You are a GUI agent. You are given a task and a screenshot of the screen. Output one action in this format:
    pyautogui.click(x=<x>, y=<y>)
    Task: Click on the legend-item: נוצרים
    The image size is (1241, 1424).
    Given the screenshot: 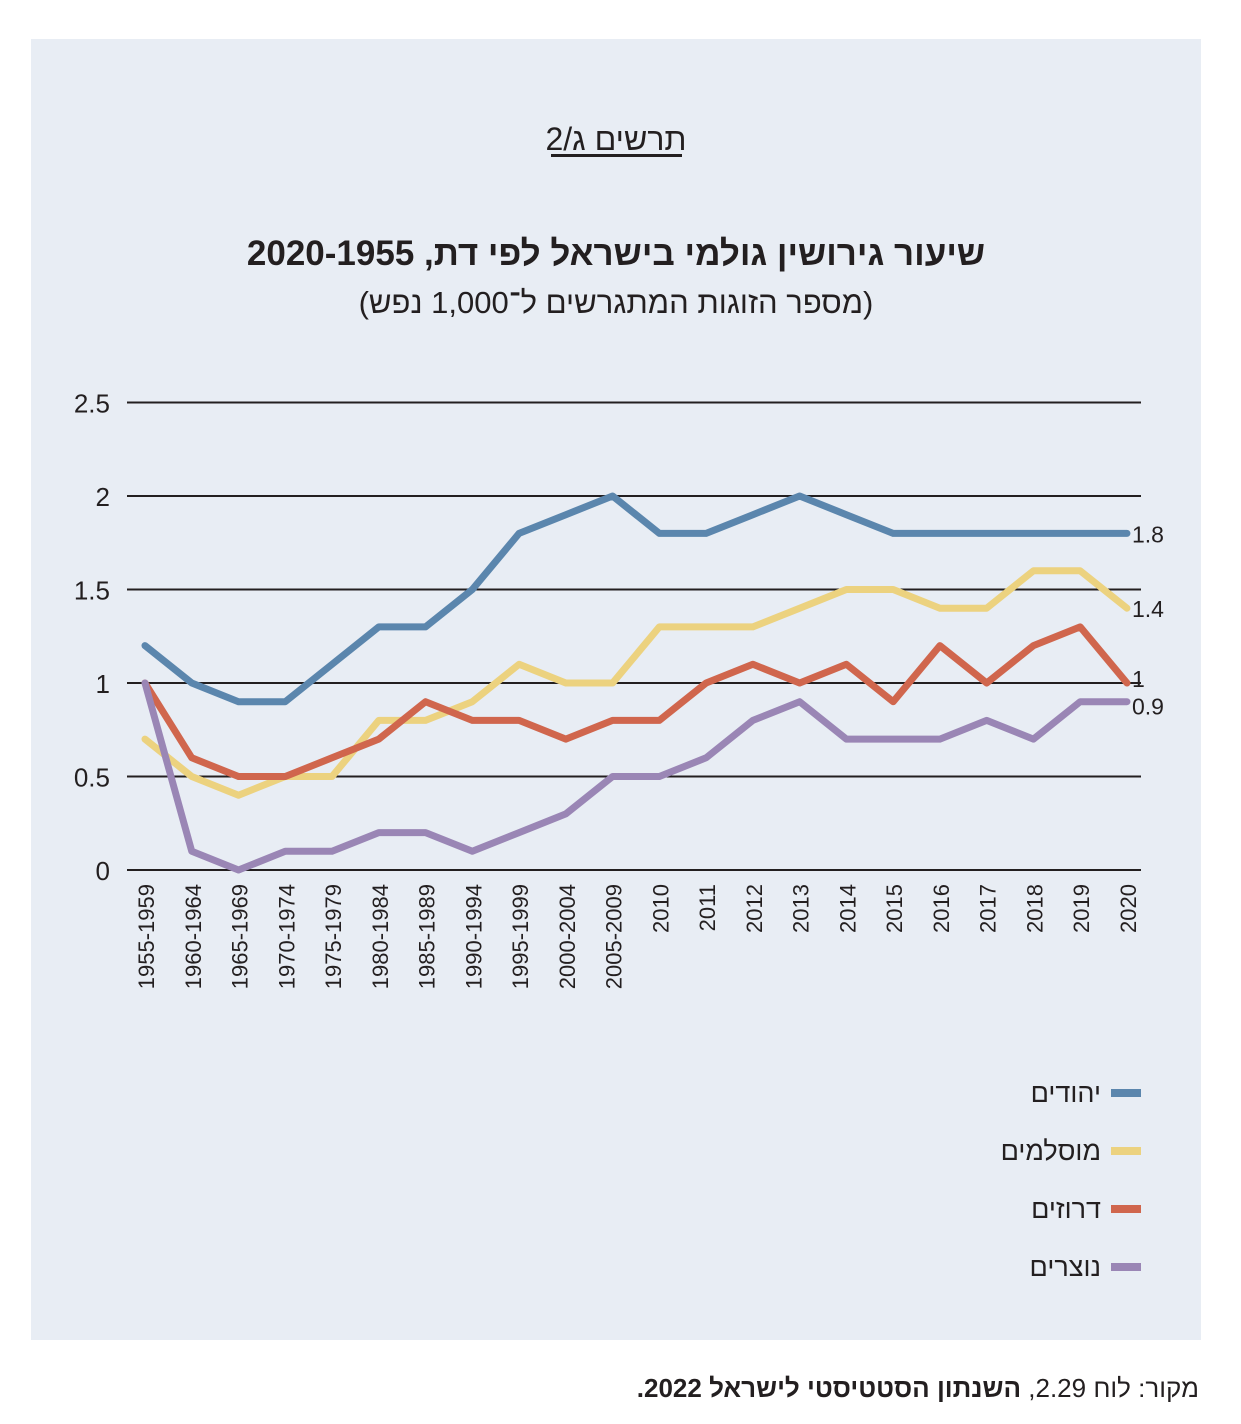 What is the action you would take?
    pyautogui.click(x=1071, y=1267)
    